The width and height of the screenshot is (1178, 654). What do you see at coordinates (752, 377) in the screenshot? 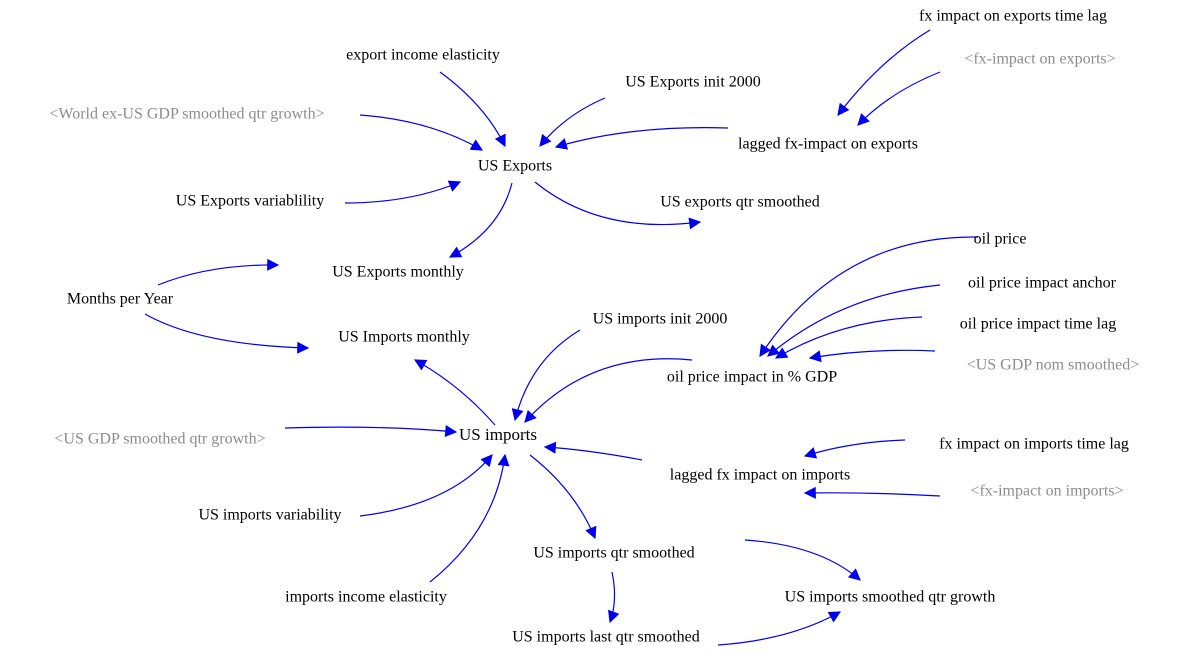
I see `node-label: oil price impact in % GDP` at bounding box center [752, 377].